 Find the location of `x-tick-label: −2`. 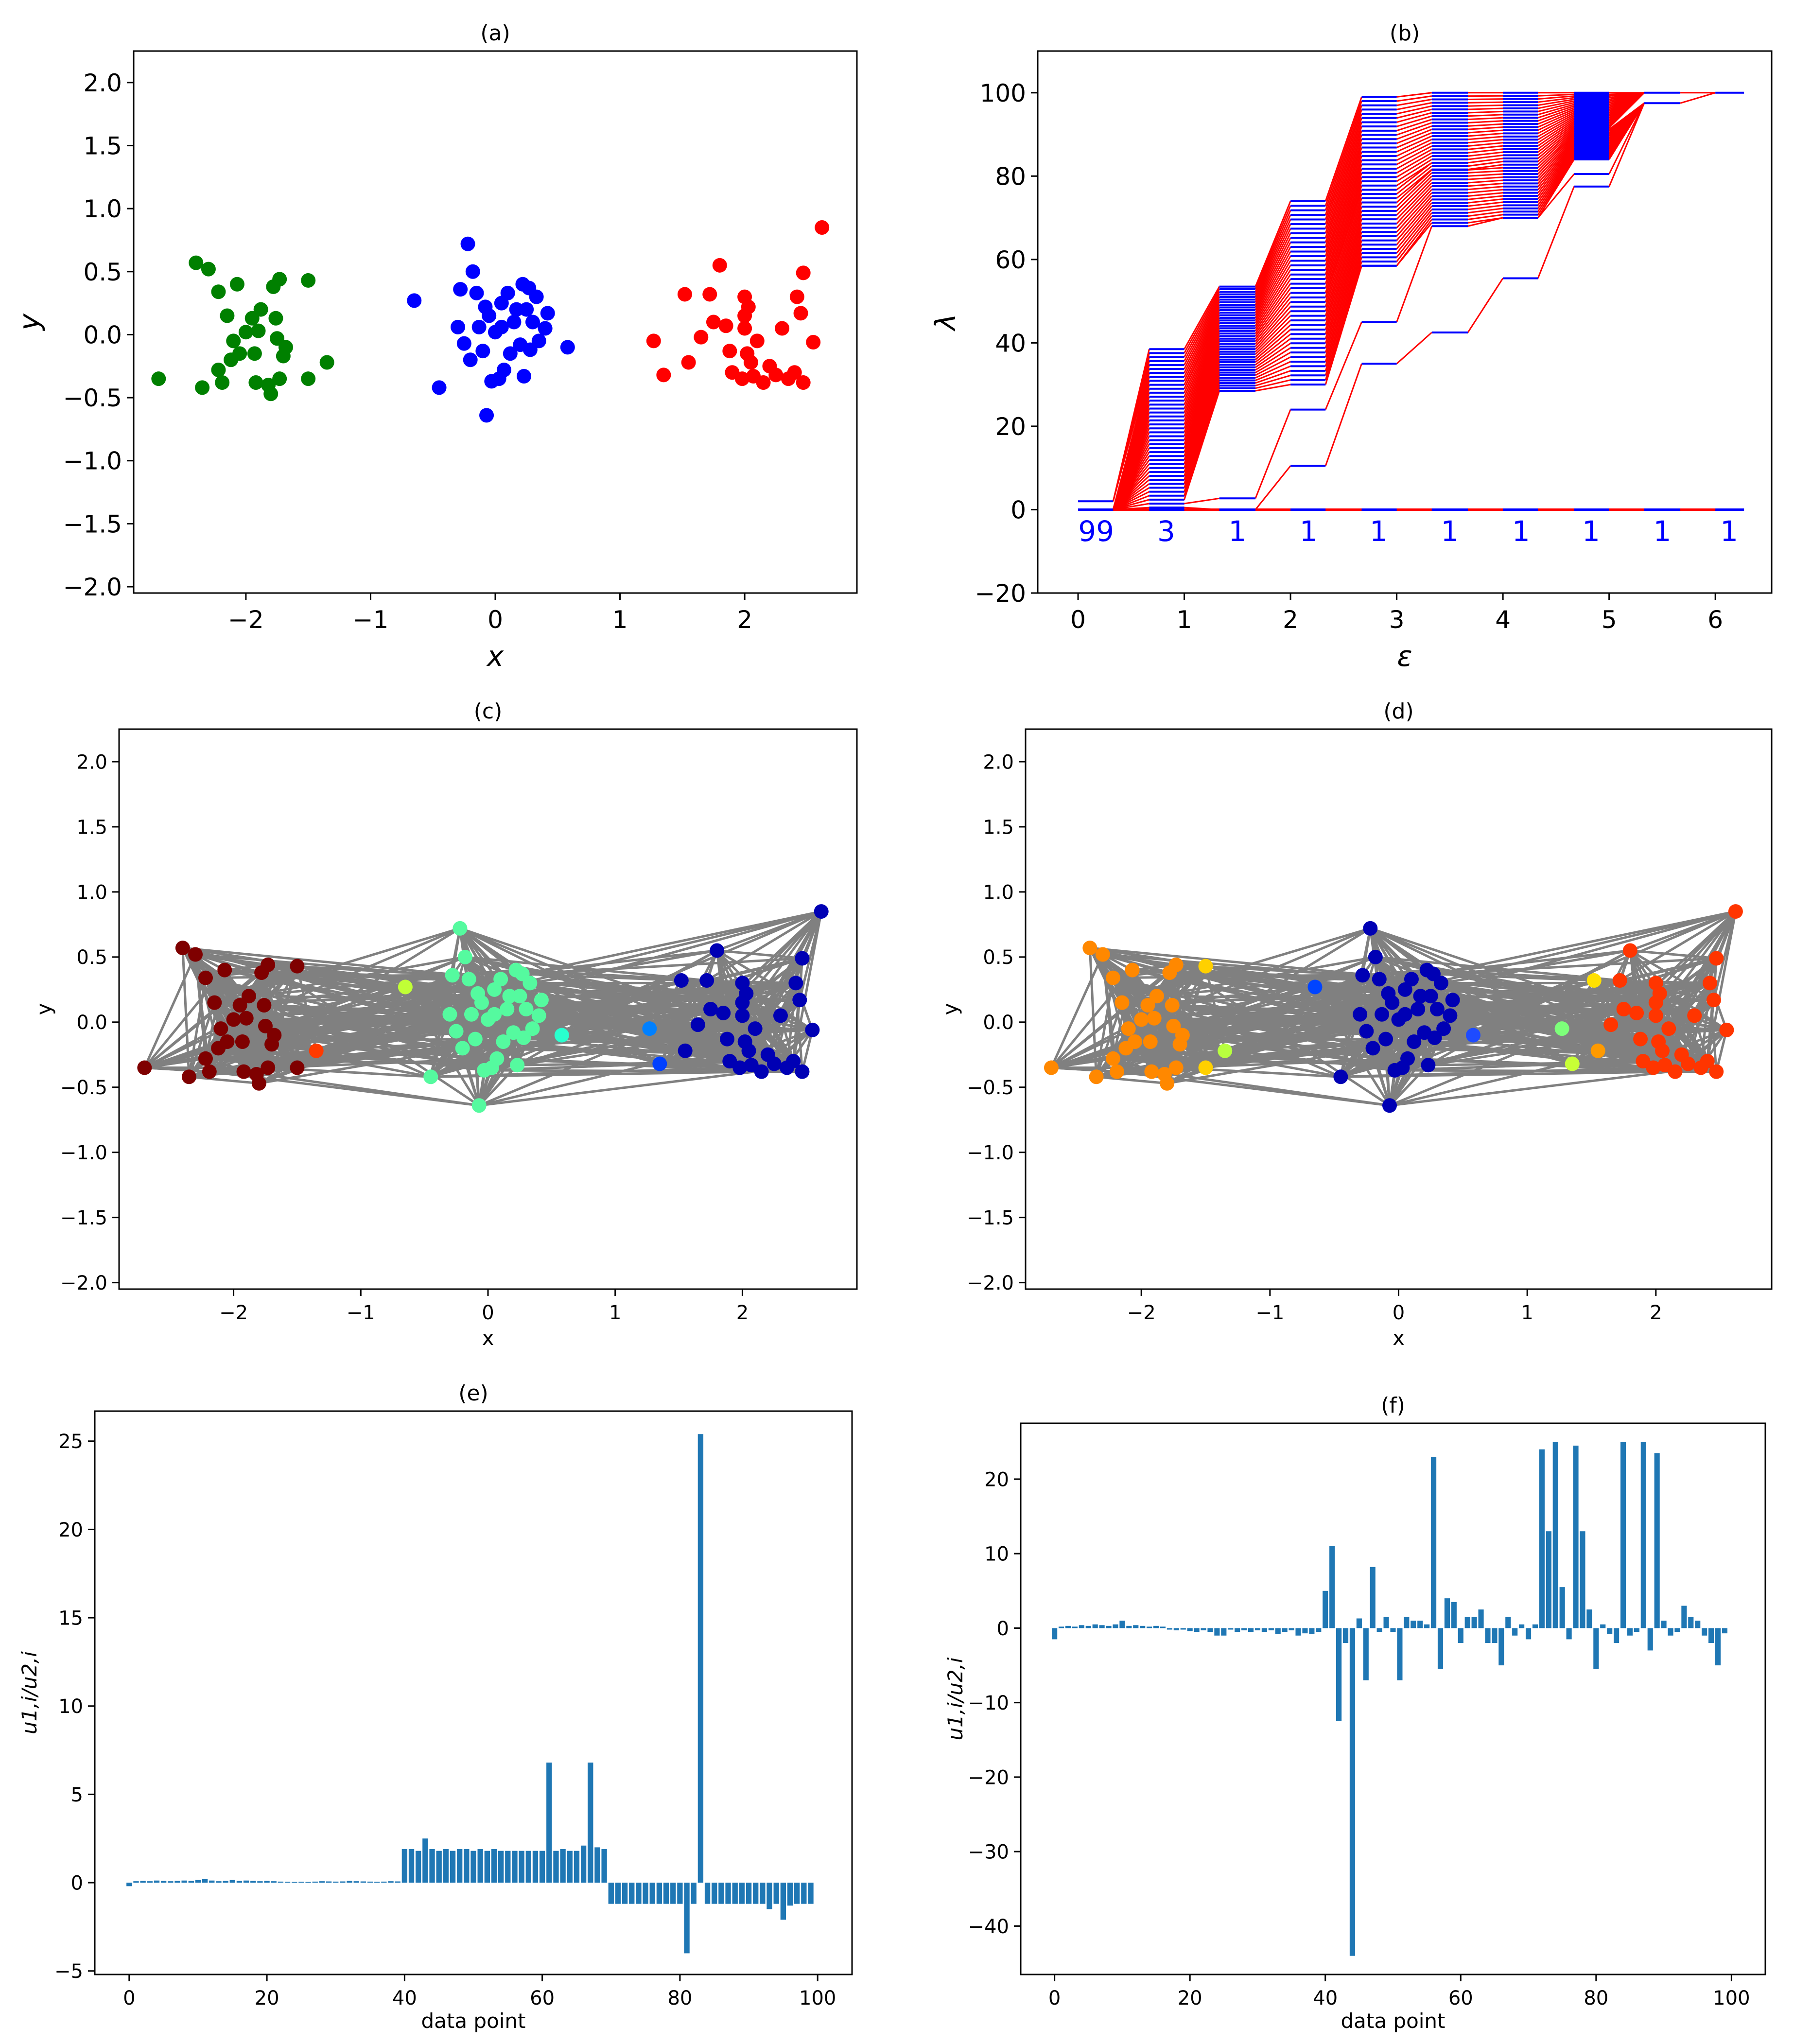

x-tick-label: −2 is located at coordinates (1141, 1313).